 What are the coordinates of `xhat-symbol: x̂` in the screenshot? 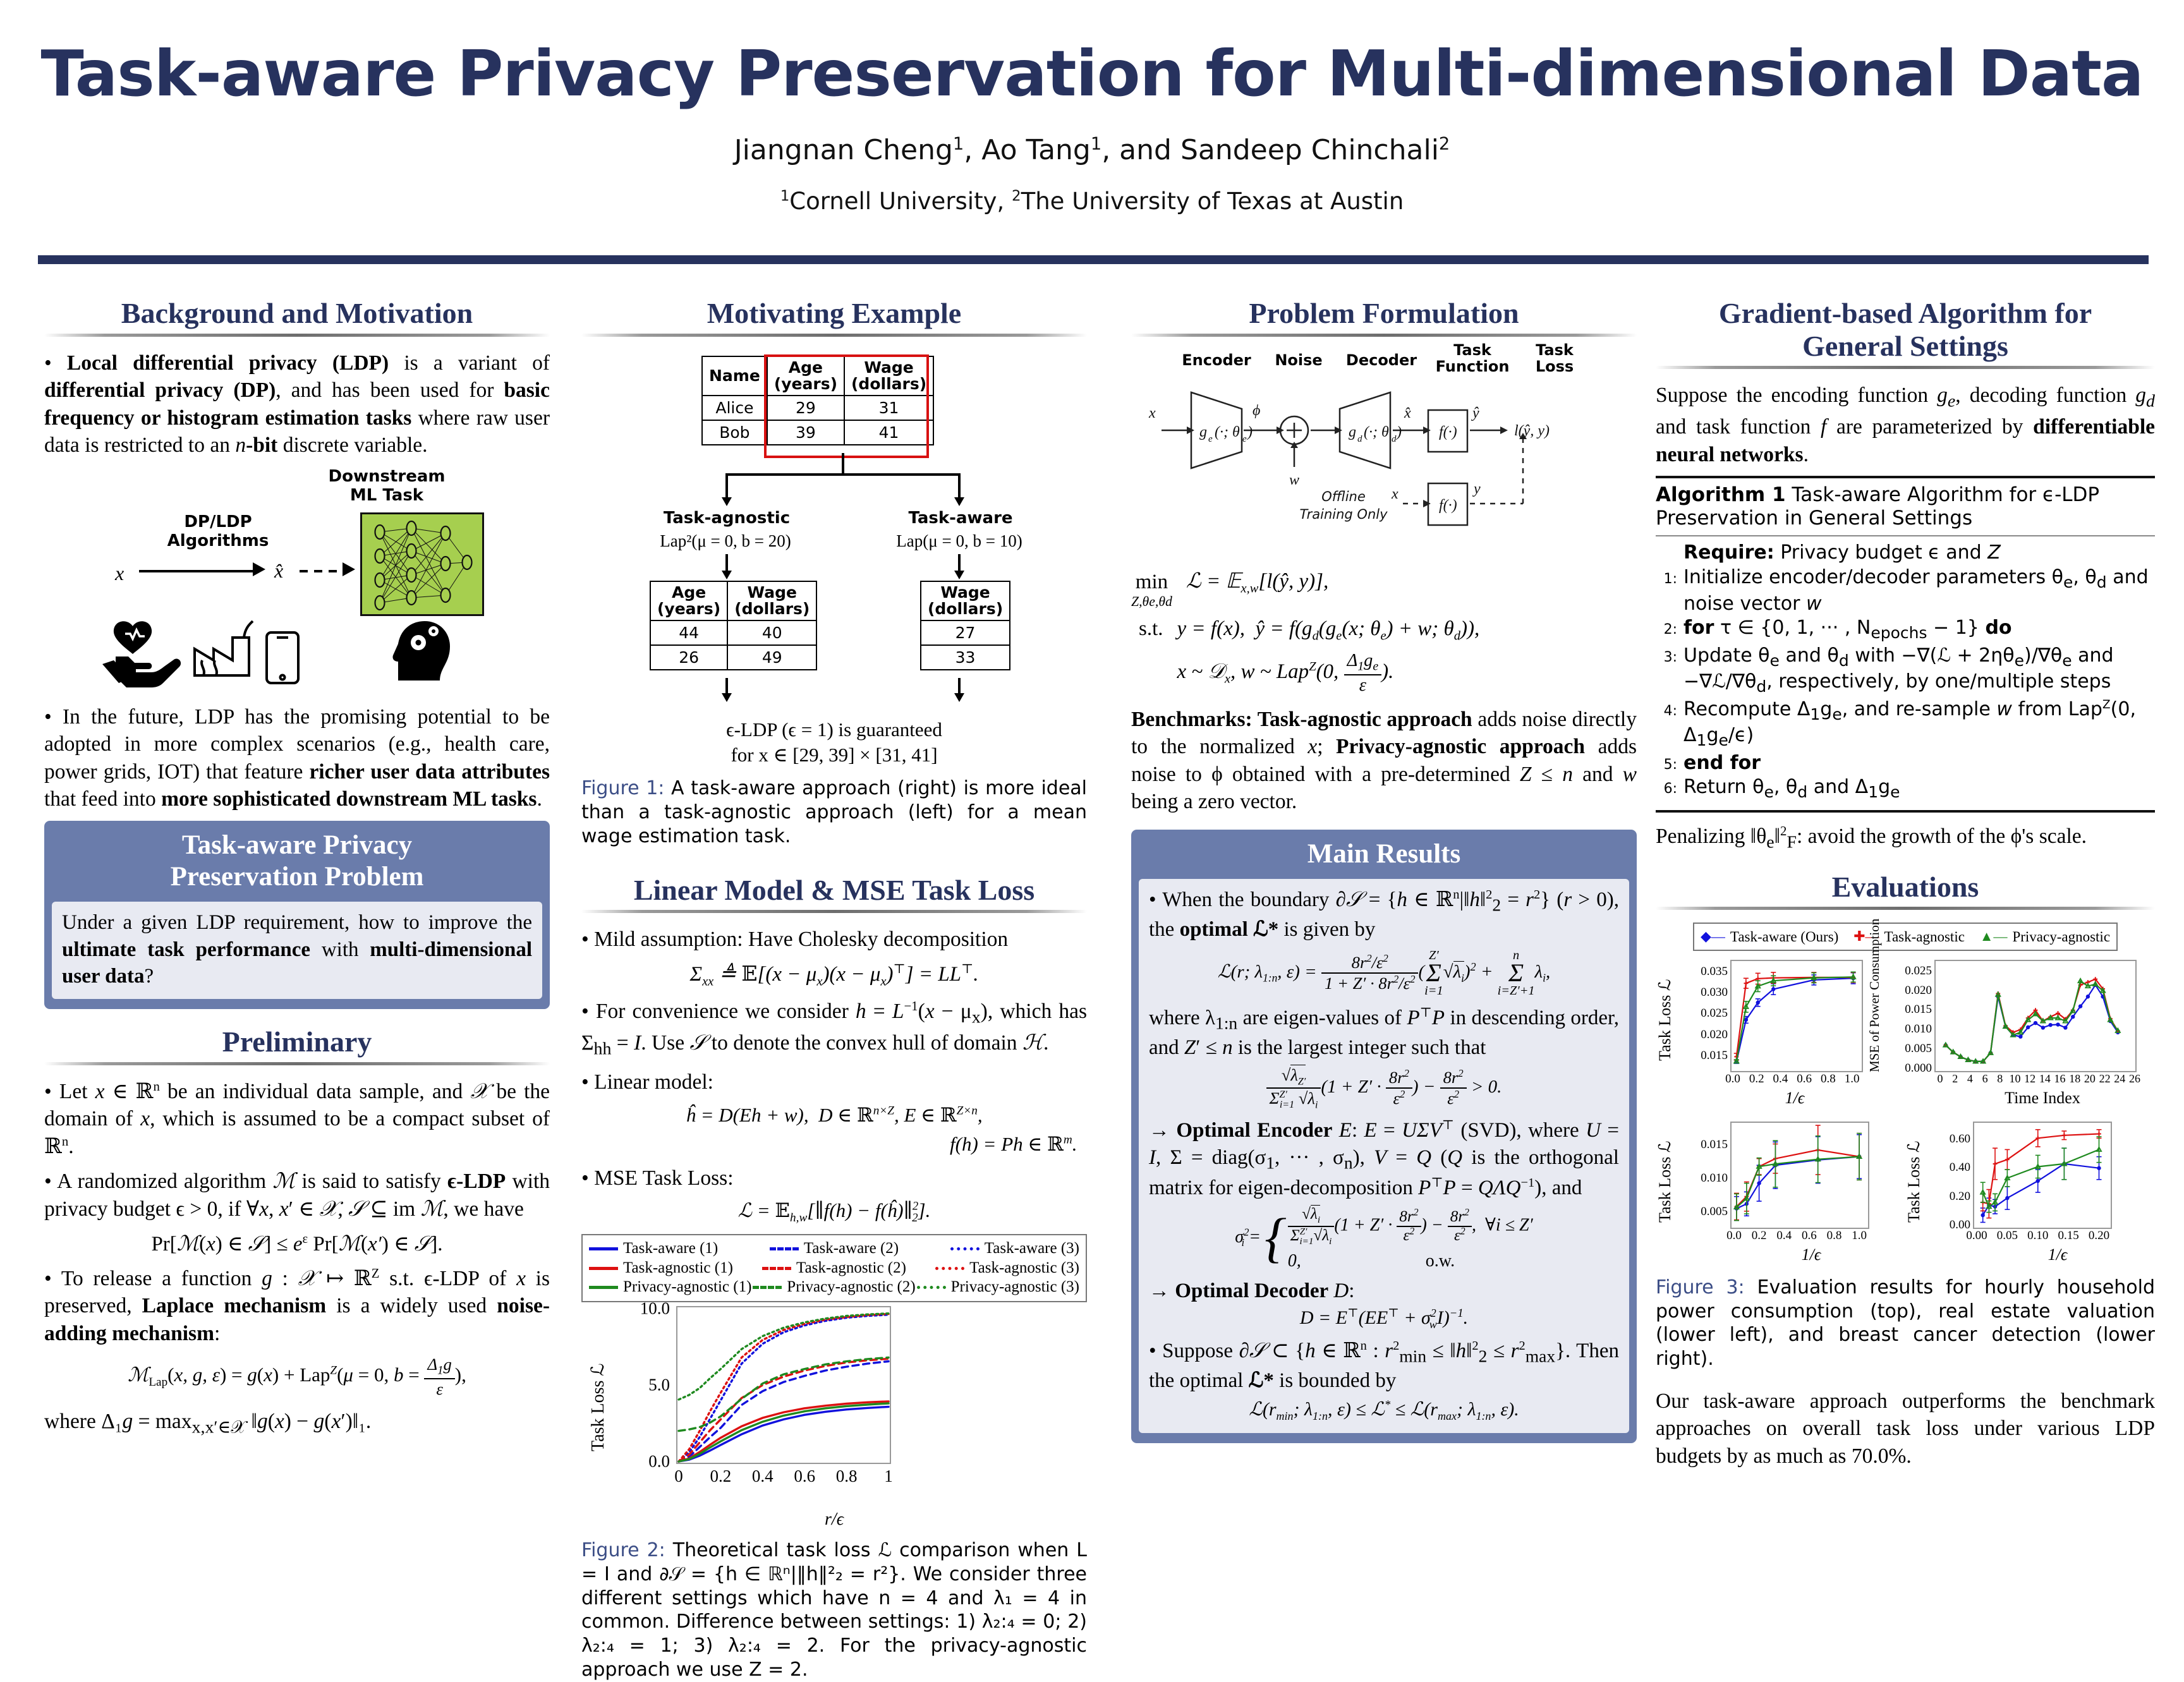 It's located at (279, 570).